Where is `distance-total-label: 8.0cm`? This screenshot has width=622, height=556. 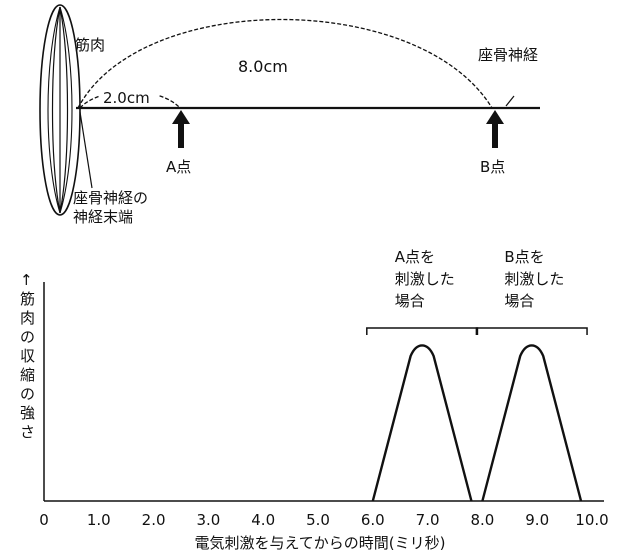
distance-total-label: 8.0cm is located at coordinates (263, 66).